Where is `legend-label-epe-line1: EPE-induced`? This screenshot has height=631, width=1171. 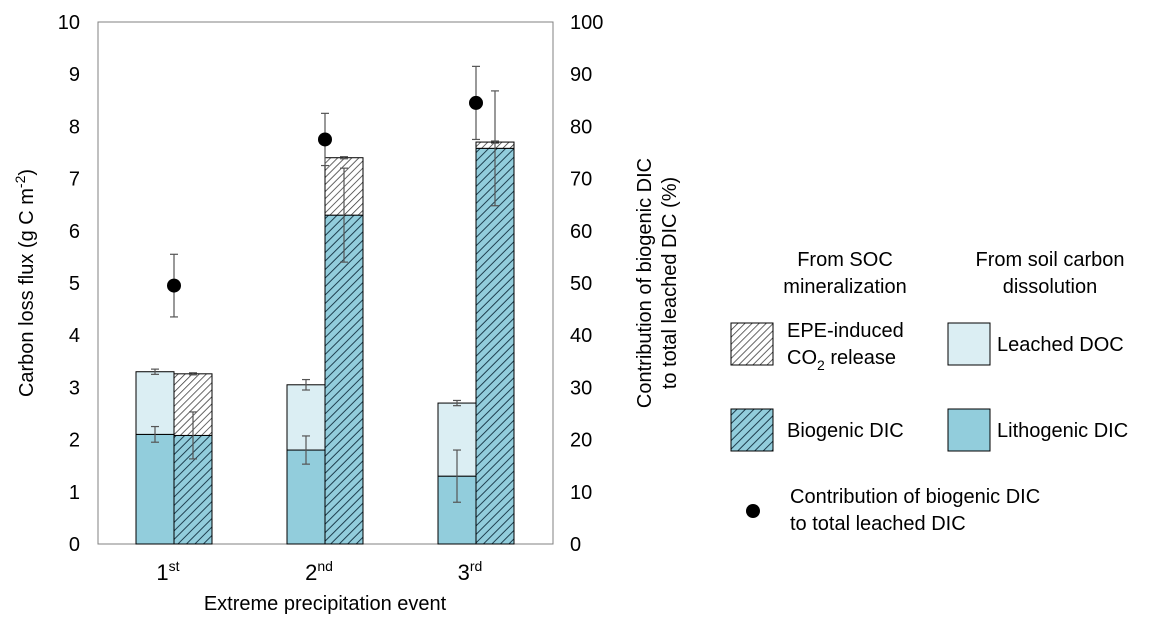 legend-label-epe-line1: EPE-induced is located at coordinates (845, 331).